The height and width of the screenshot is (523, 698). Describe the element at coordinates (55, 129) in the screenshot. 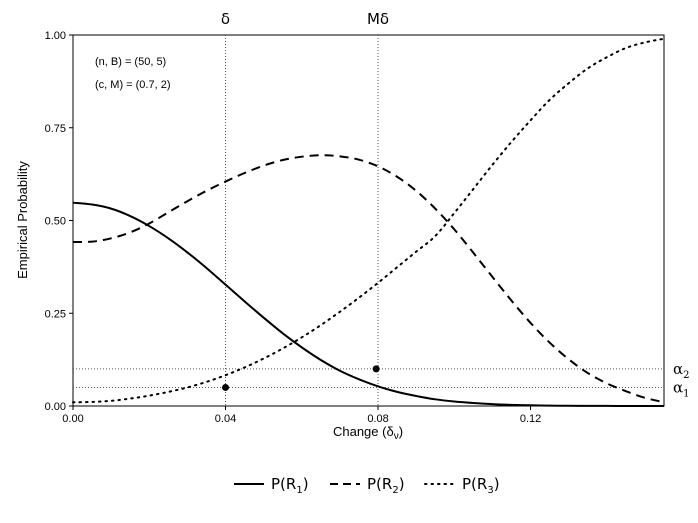

I see `y-tick-label: 0.75` at that location.